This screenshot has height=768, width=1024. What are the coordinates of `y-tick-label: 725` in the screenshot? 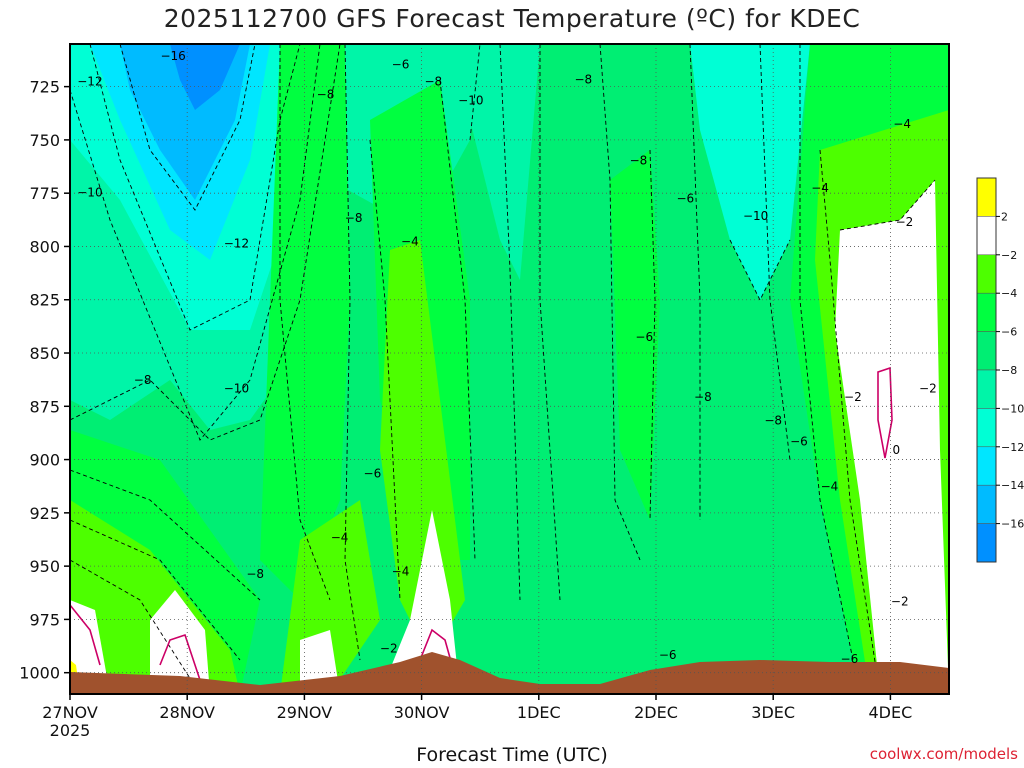 It's located at (44, 87).